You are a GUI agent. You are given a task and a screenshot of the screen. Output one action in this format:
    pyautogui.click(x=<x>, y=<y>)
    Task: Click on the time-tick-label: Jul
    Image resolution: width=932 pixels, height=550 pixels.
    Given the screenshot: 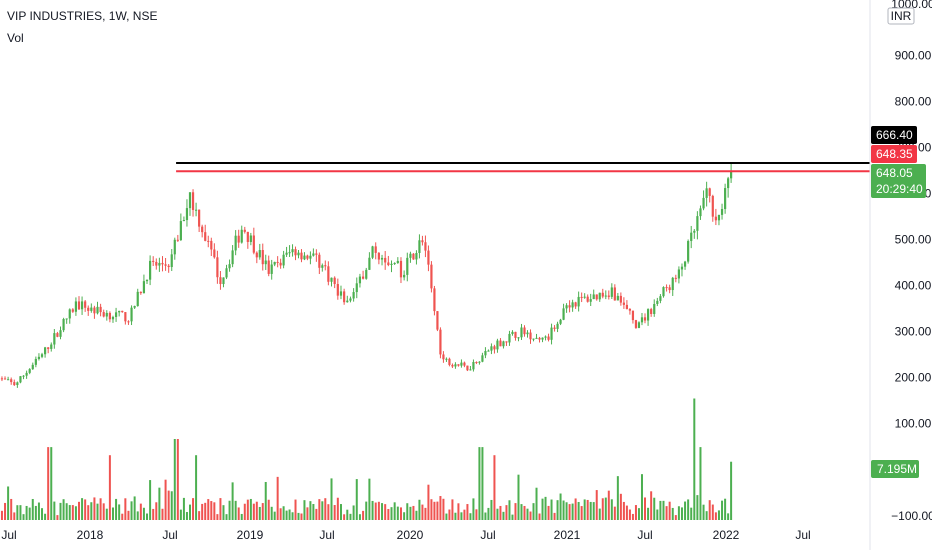 What is the action you would take?
    pyautogui.click(x=326, y=535)
    